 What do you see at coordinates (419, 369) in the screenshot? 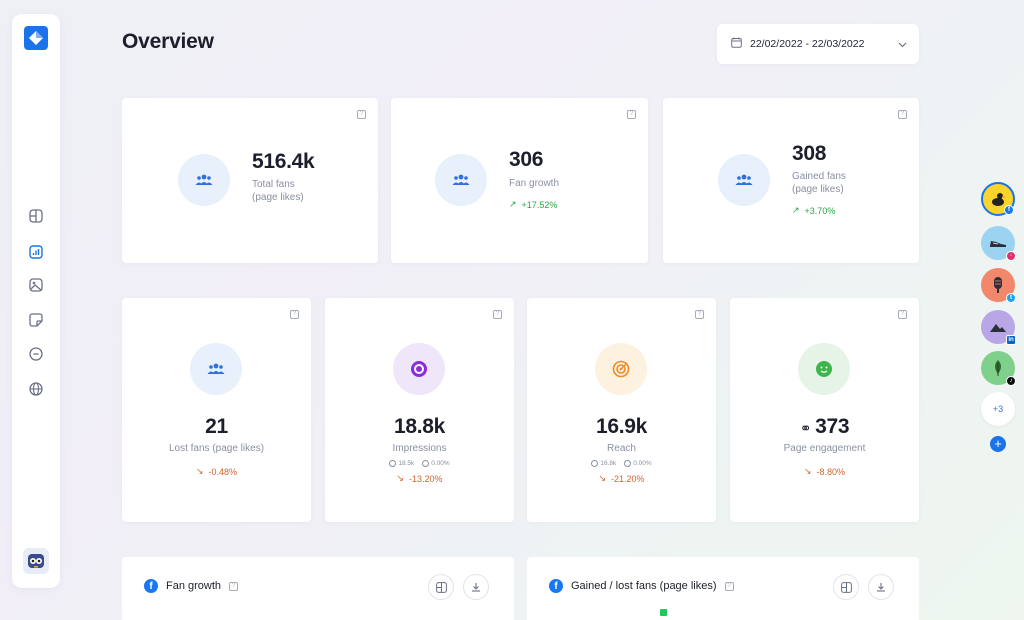
I see `target-icon` at bounding box center [419, 369].